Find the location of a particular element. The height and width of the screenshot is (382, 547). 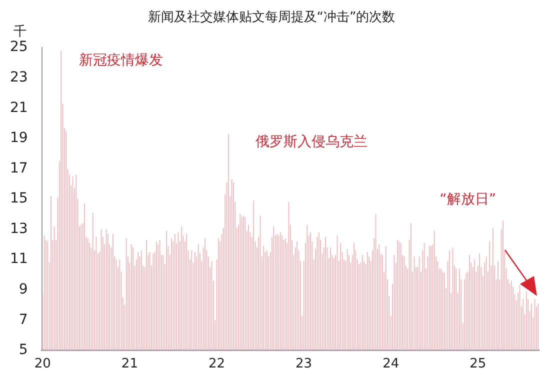

y-axis-title: 千 is located at coordinates (19, 32).